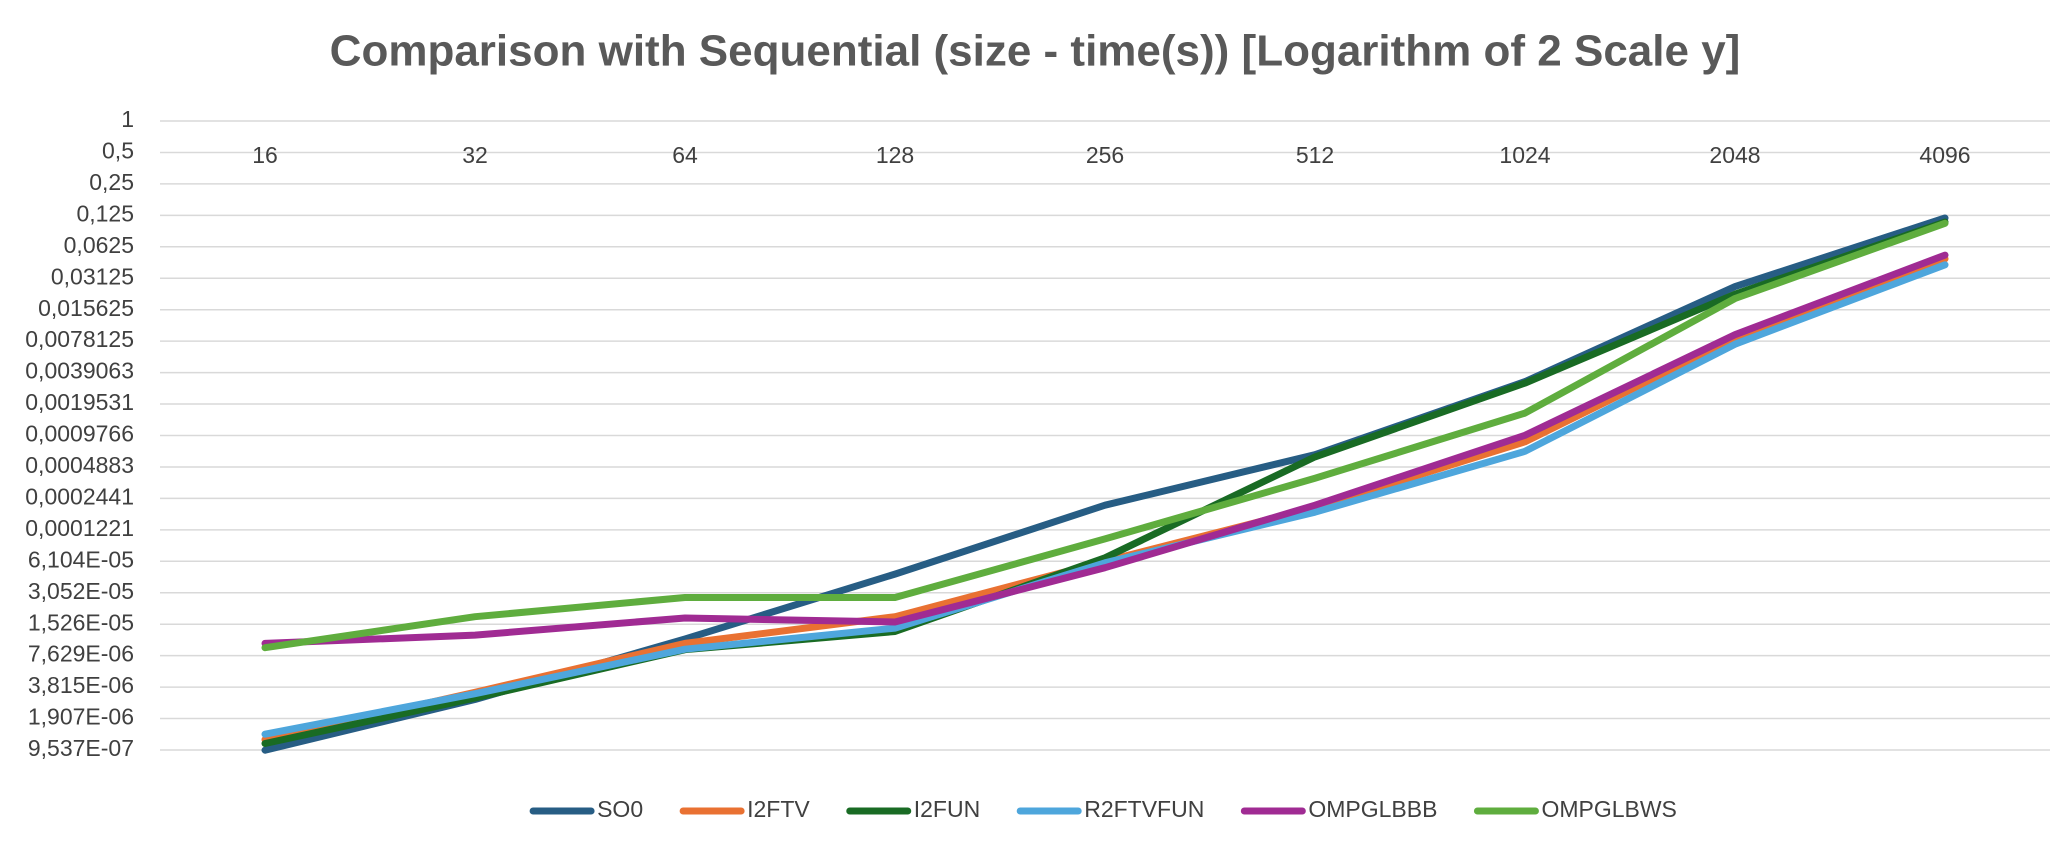 This screenshot has height=854, width=2070. I want to click on x-tick-label: 32, so click(475, 155).